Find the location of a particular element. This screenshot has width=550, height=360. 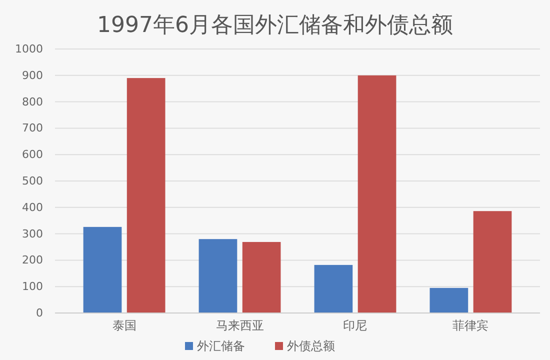

y-tick-label: 200 is located at coordinates (32, 260).